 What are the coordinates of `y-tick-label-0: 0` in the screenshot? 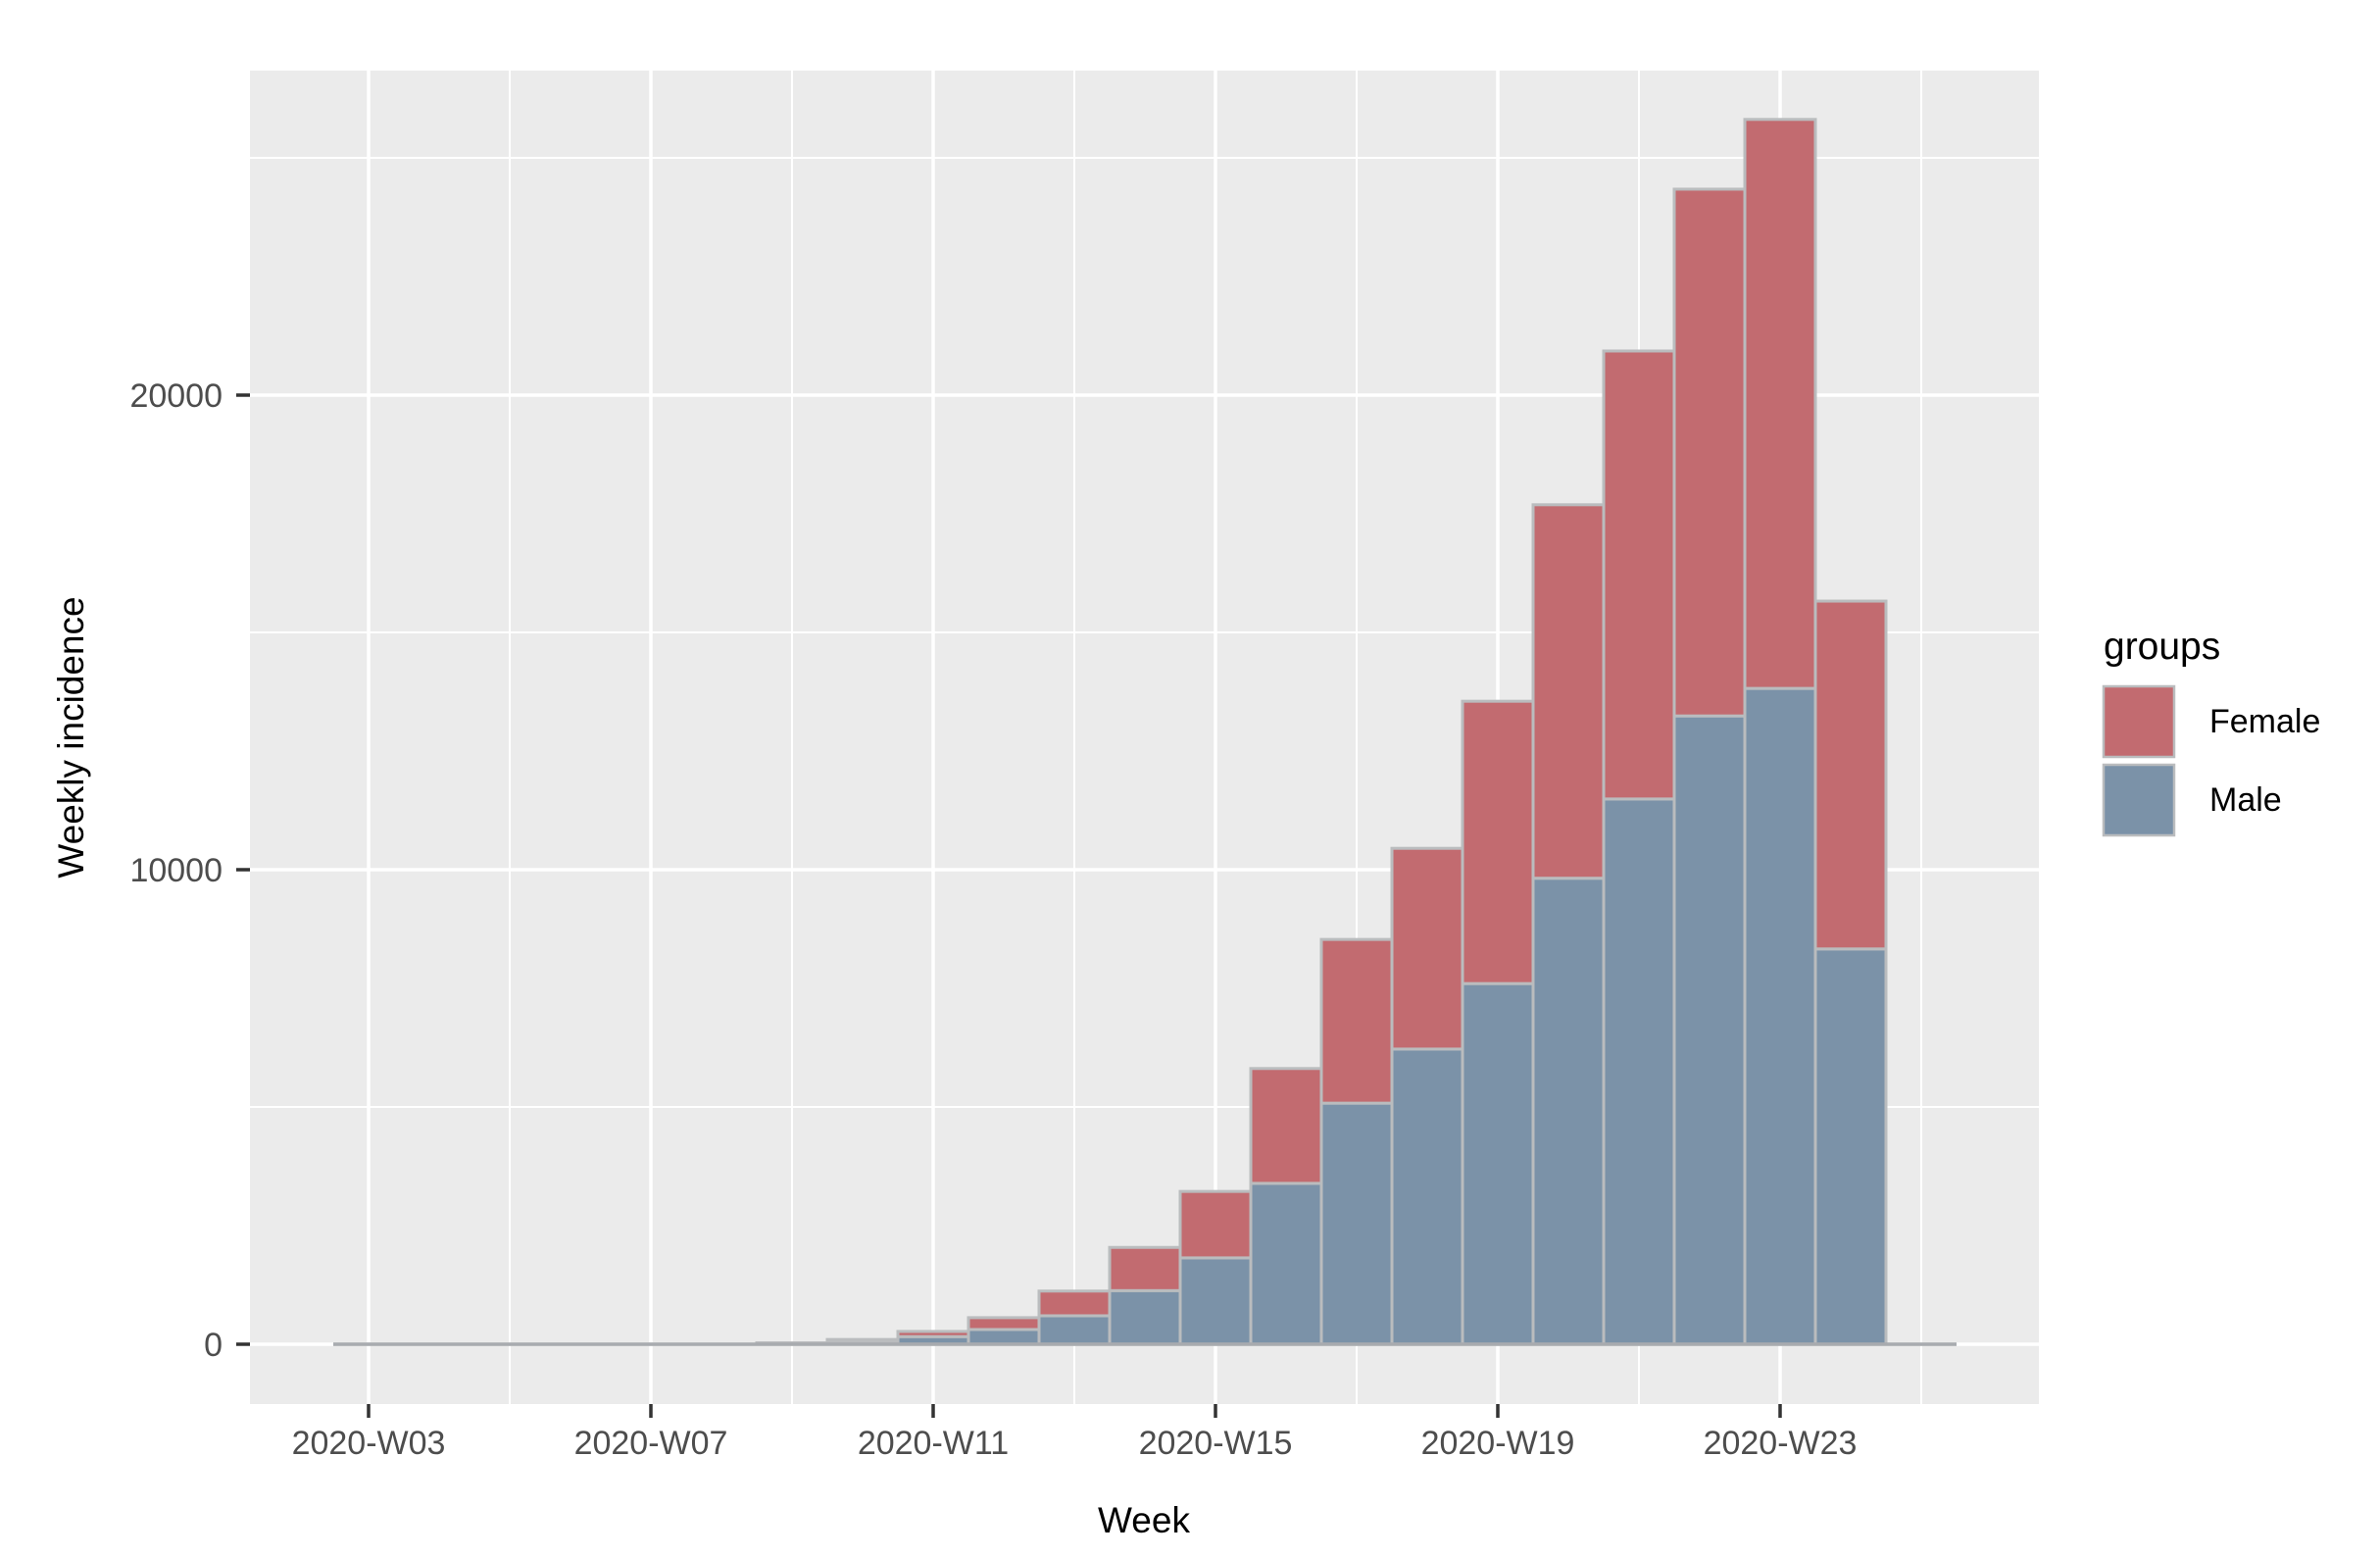 It's located at (213, 1345).